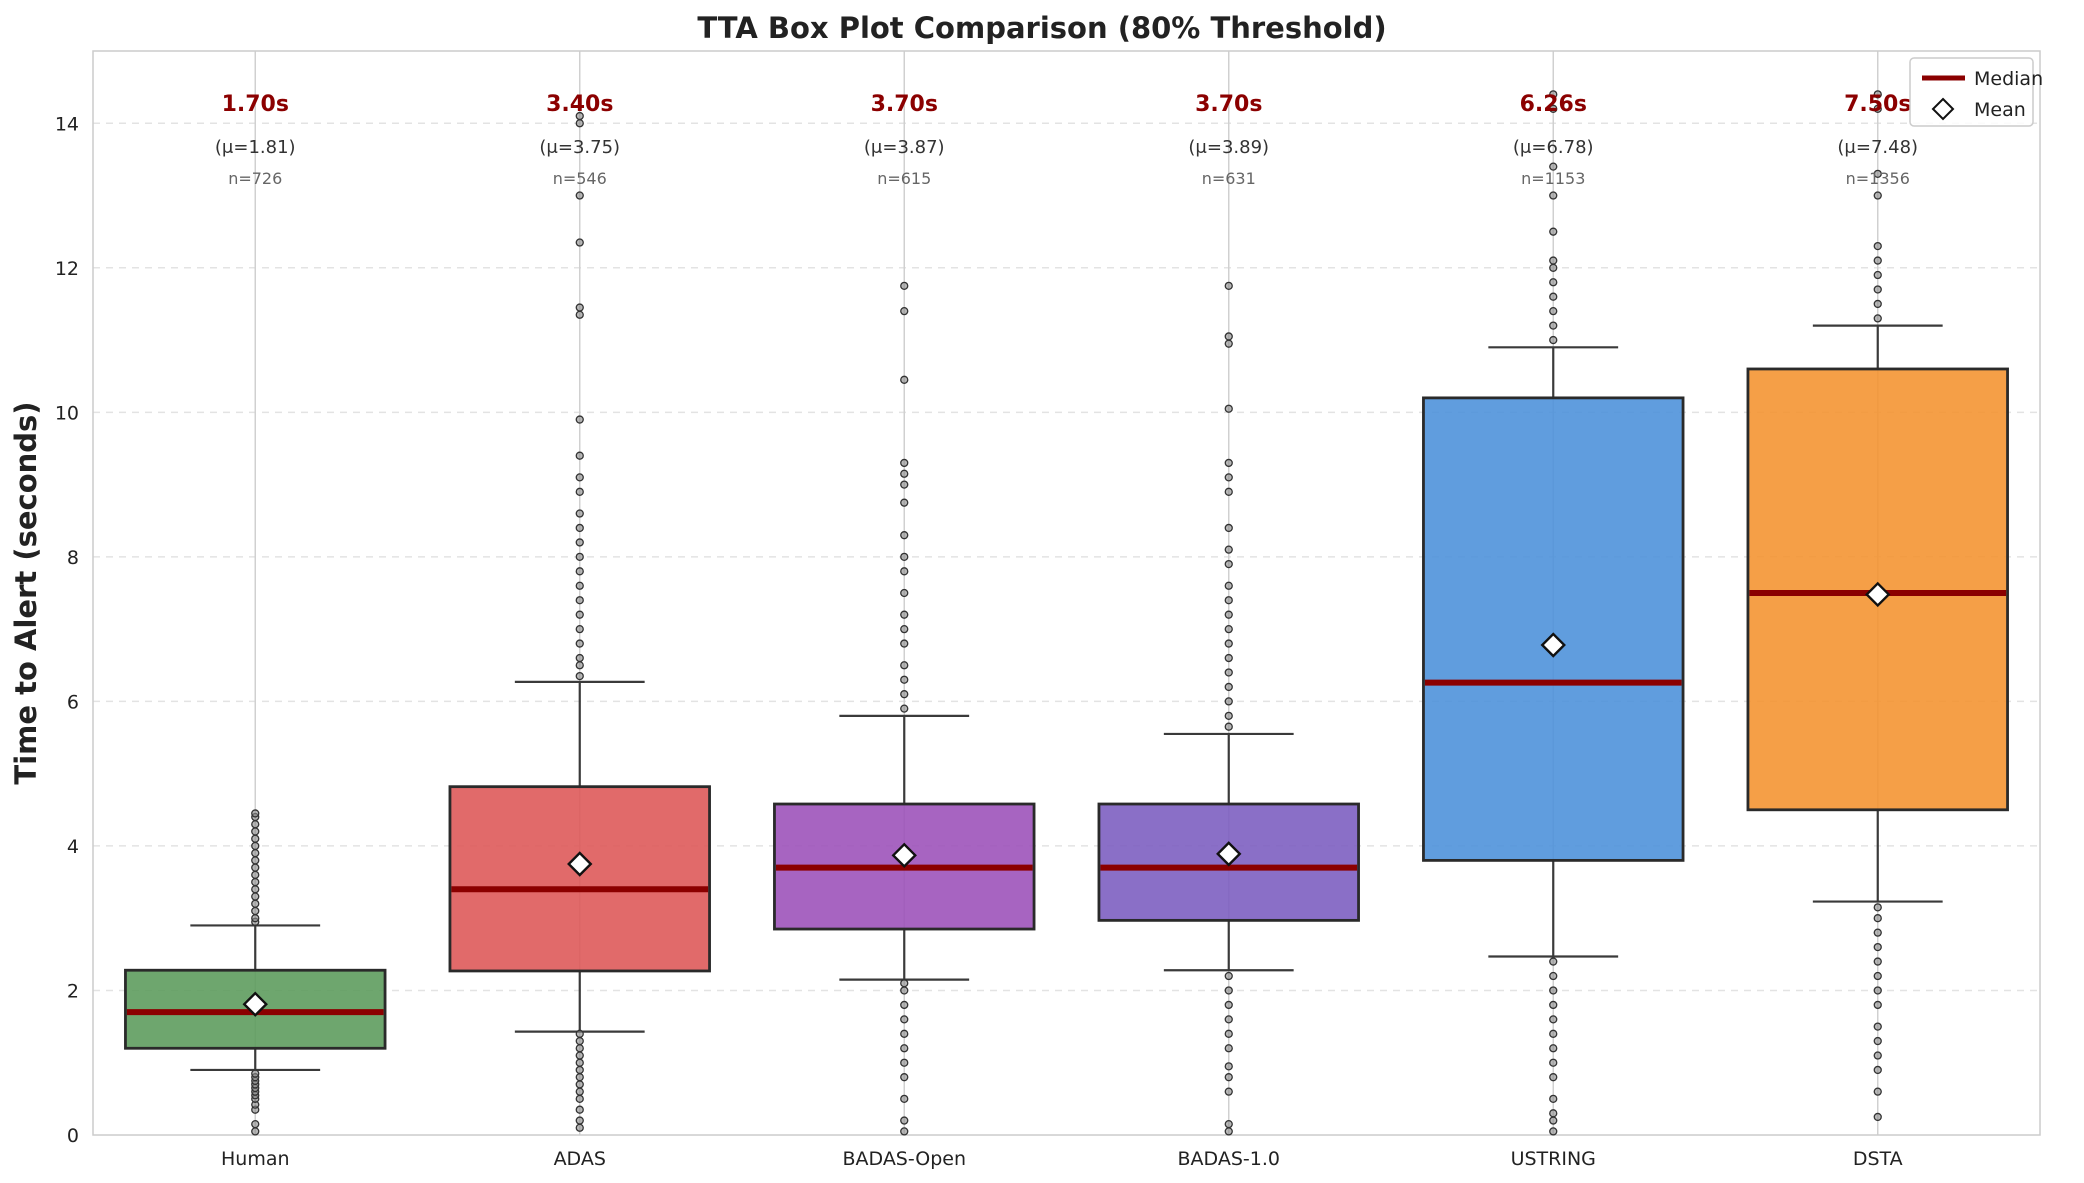  What do you see at coordinates (73, 847) in the screenshot?
I see `y-tick-label: 4` at bounding box center [73, 847].